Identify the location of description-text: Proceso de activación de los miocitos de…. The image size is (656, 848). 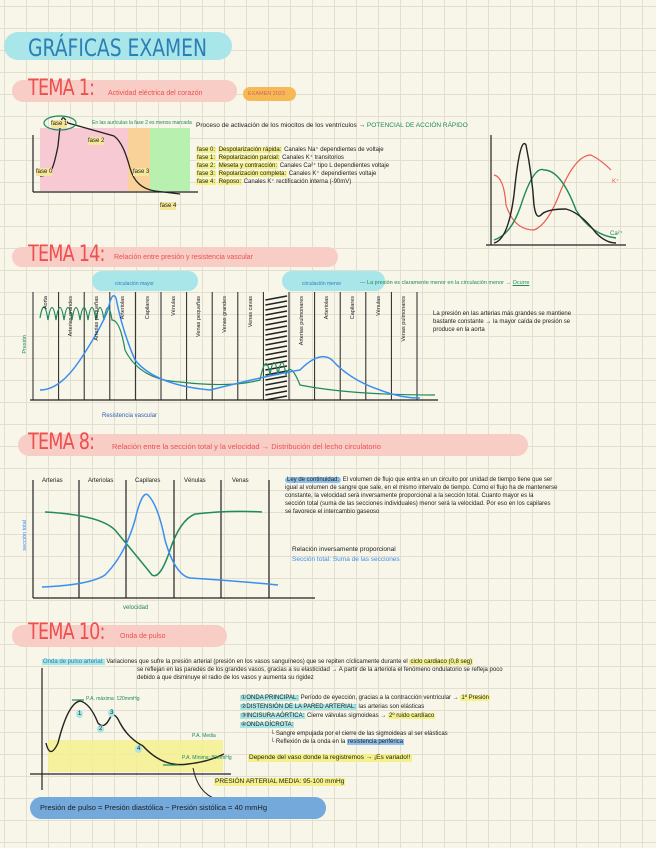
(281, 125).